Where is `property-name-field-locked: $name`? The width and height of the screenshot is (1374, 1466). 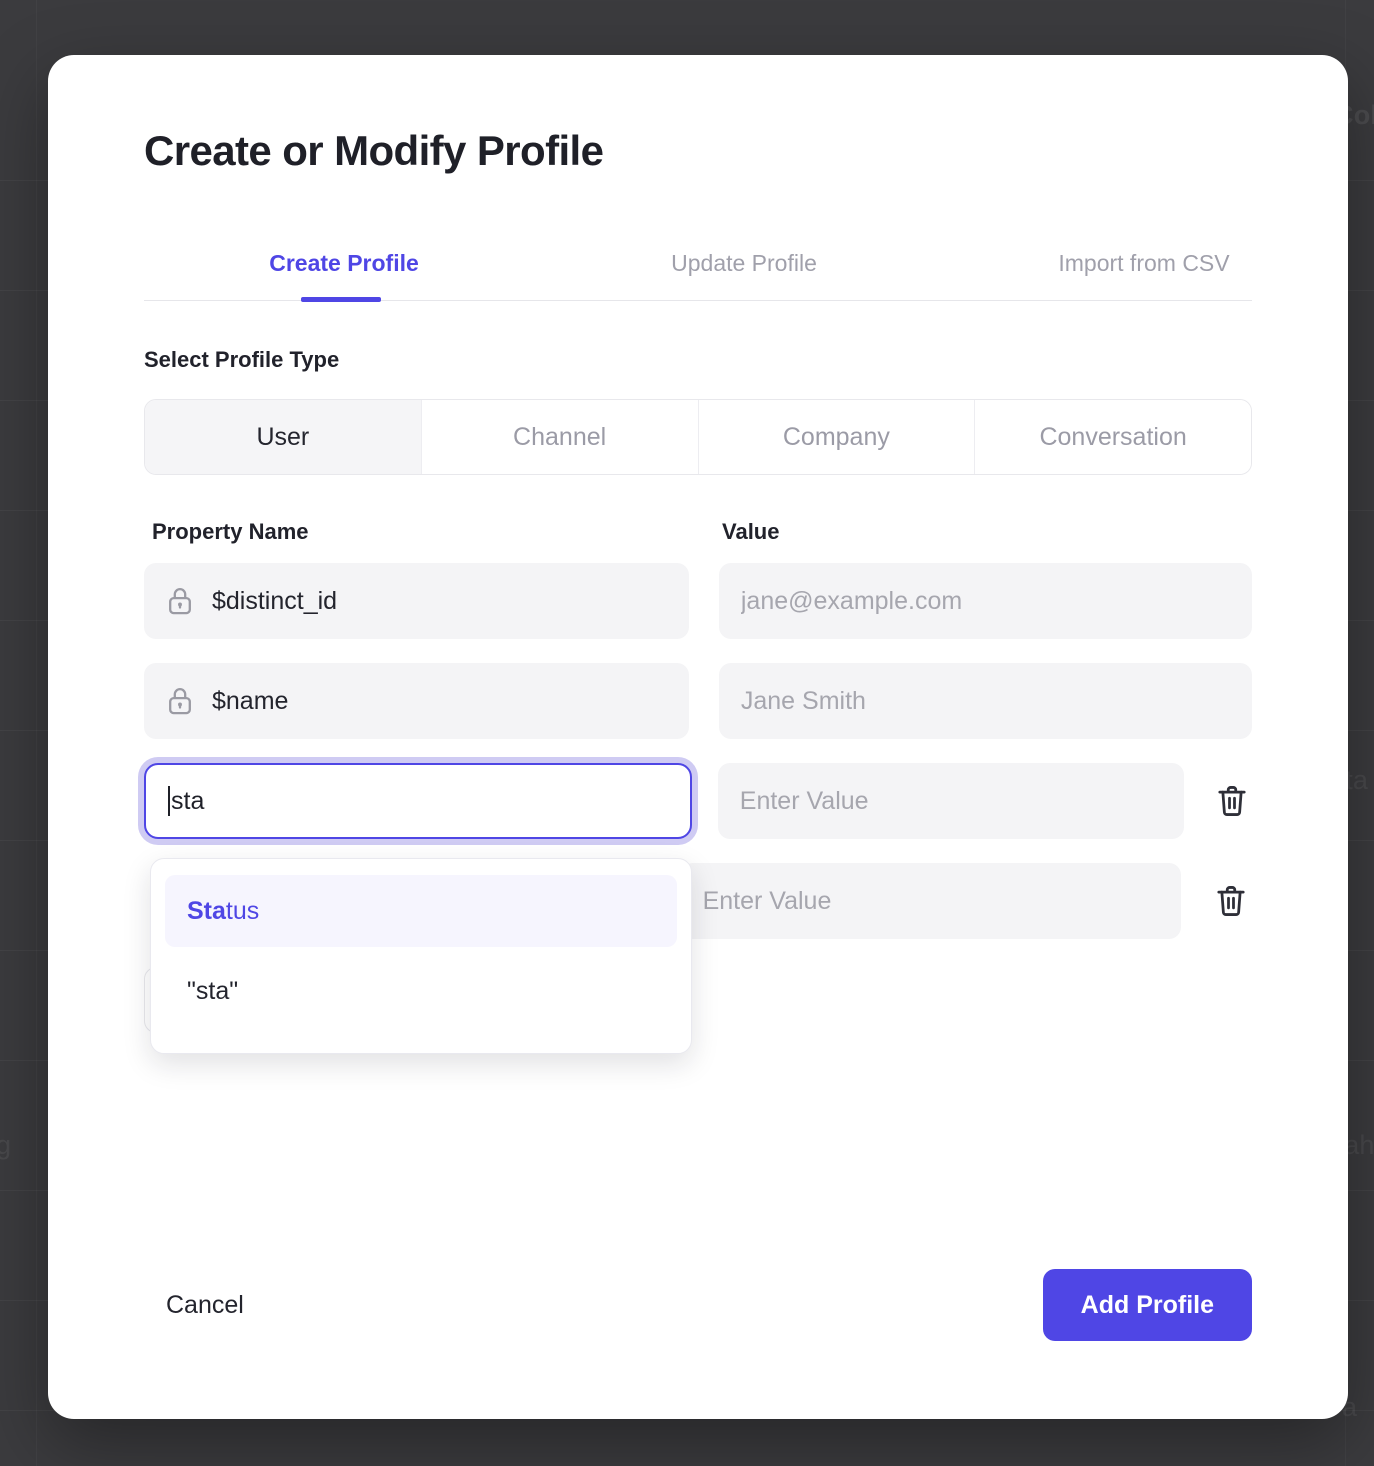
property-name-field-locked: $name is located at coordinates (417, 701).